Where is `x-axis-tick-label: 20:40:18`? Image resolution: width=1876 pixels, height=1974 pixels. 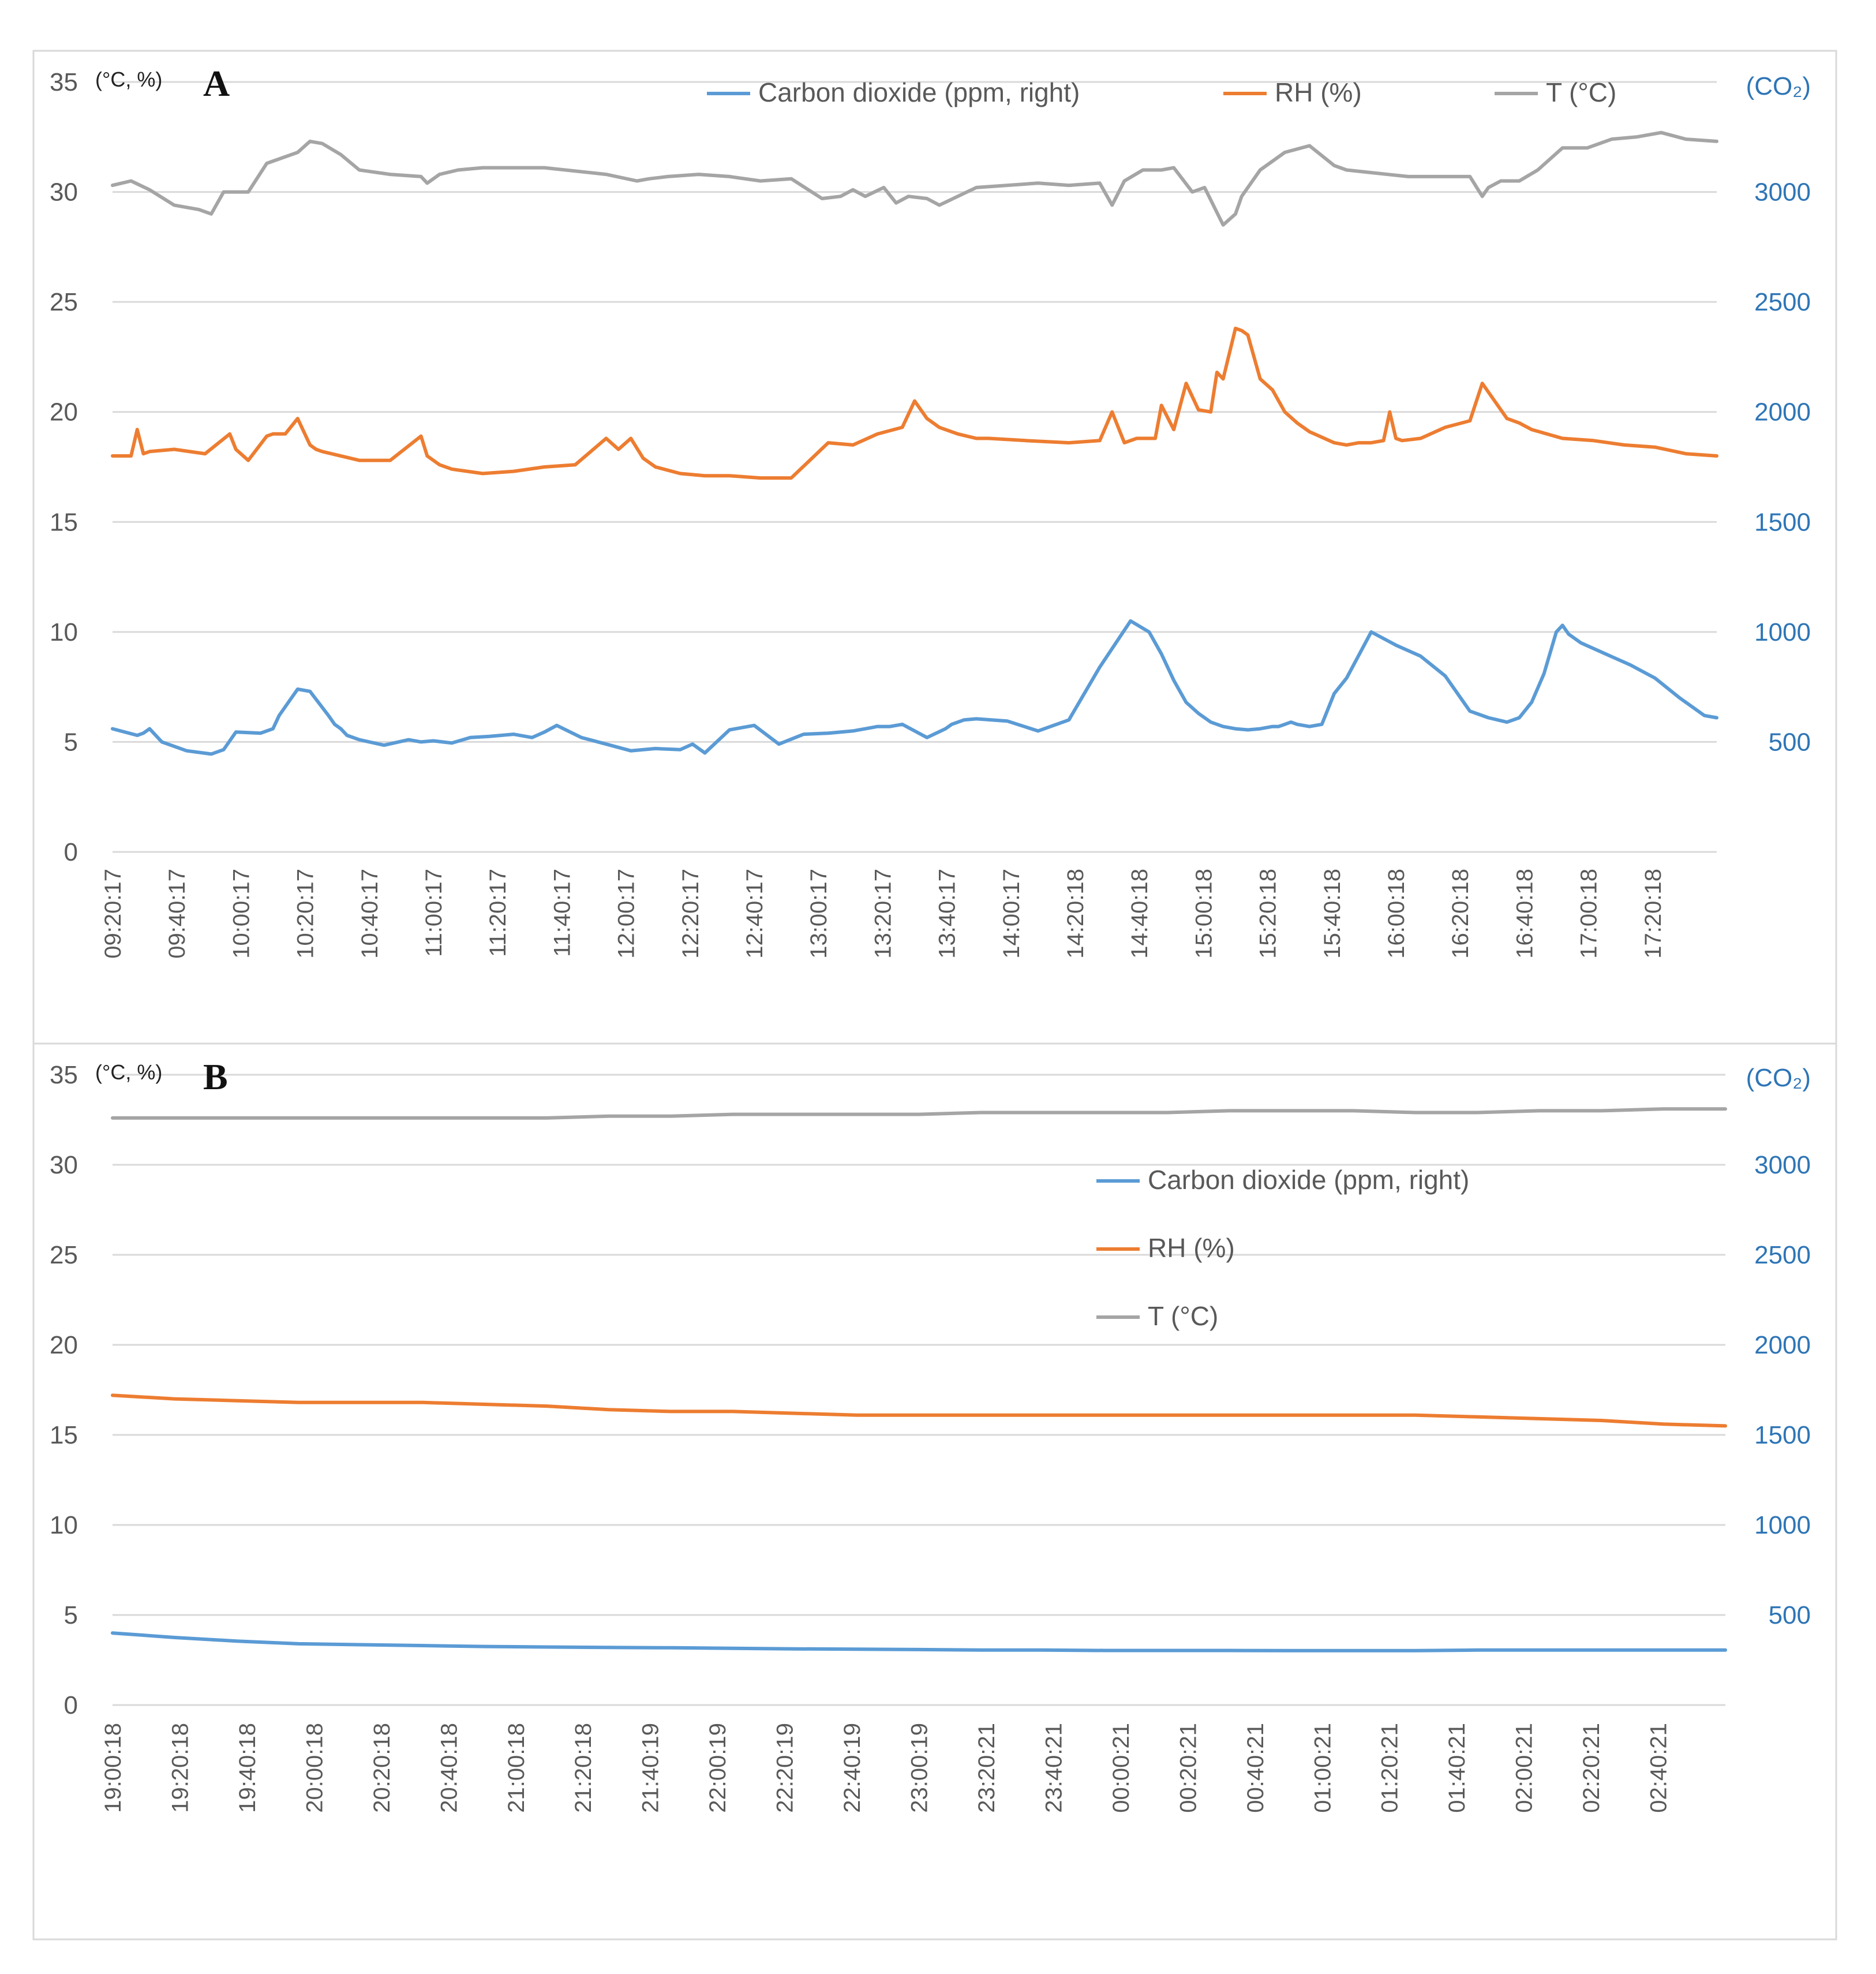 x-axis-tick-label: 20:40:18 is located at coordinates (449, 1768).